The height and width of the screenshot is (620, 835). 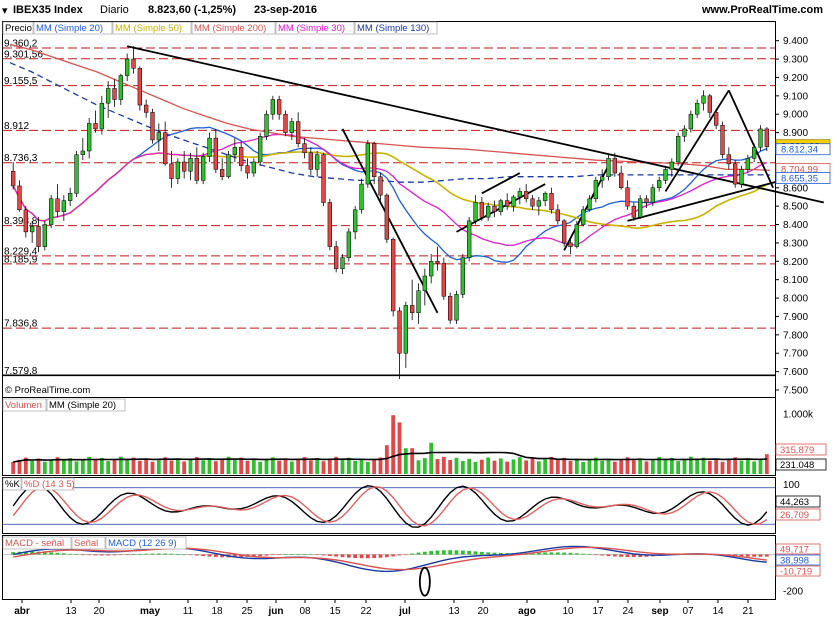 I want to click on date-tick-label: abr, so click(x=22, y=611).